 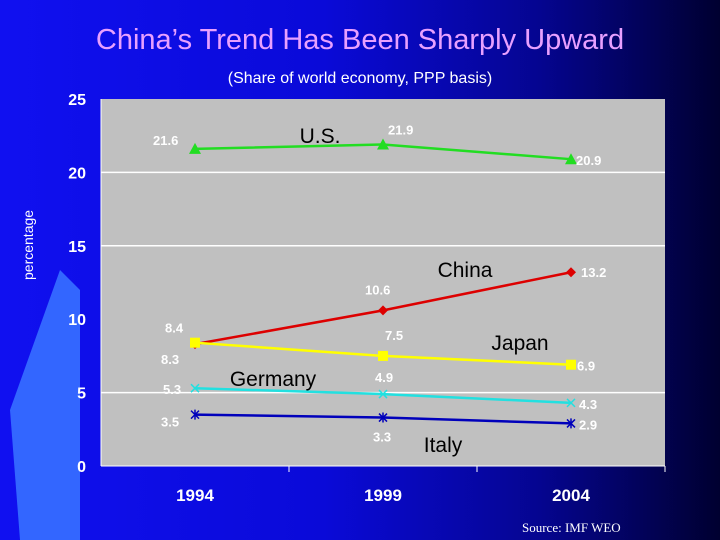 What do you see at coordinates (174, 328) in the screenshot?
I see `data-label: 8.4` at bounding box center [174, 328].